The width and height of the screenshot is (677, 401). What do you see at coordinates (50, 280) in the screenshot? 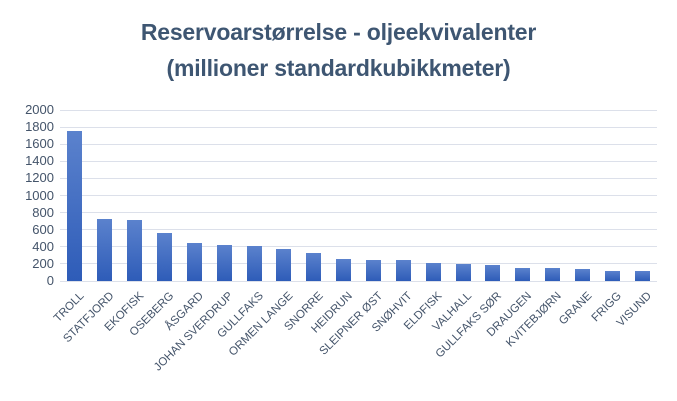
I see `y-tick-label: 0` at bounding box center [50, 280].